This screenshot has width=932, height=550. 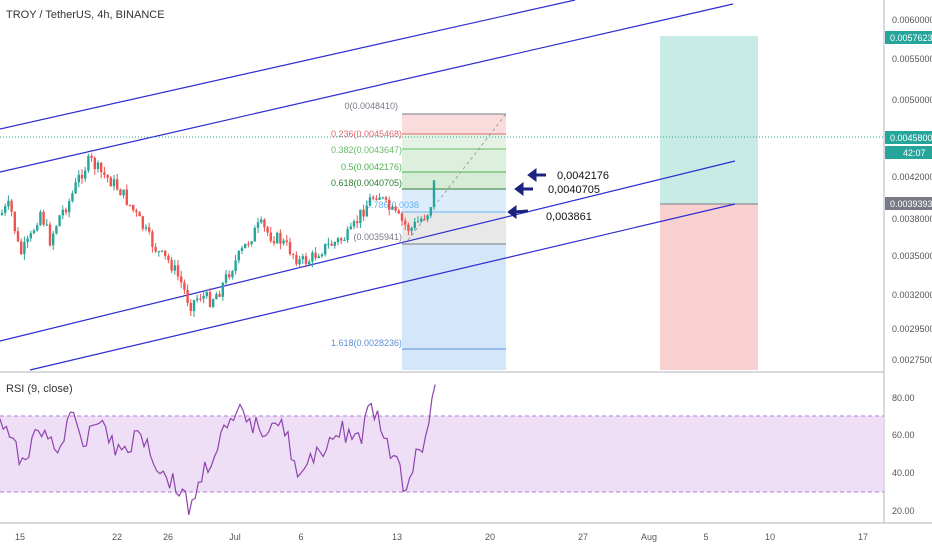 I want to click on rsi-tick: 80.00, so click(x=903, y=398).